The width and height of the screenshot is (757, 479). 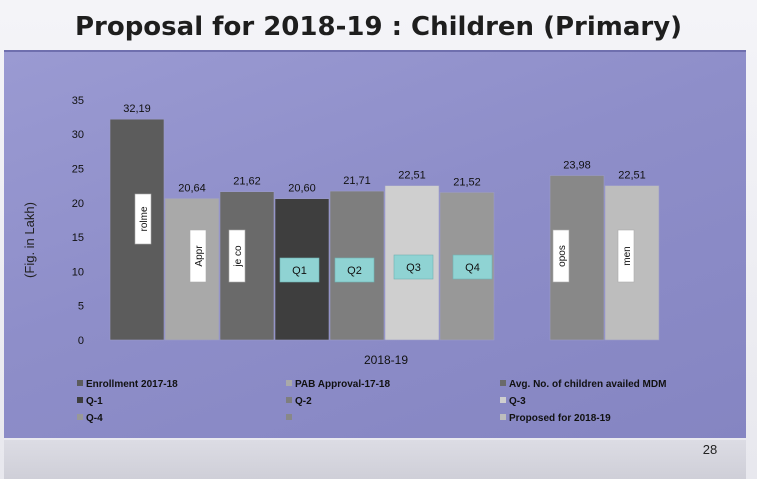 What do you see at coordinates (137, 109) in the screenshot?
I see `data-label: 32,19` at bounding box center [137, 109].